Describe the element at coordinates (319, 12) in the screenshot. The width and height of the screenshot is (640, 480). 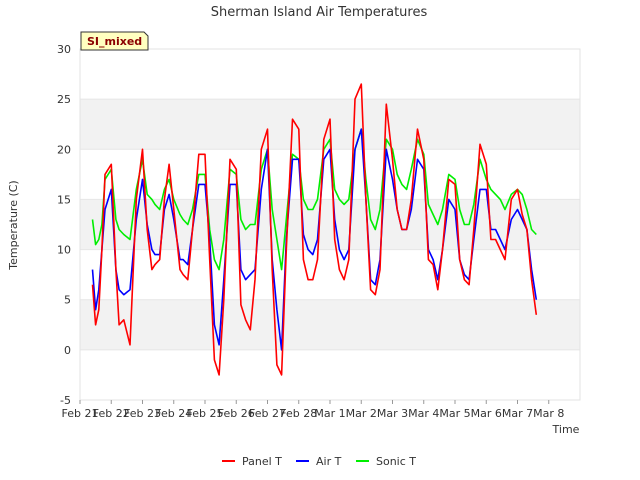
I see `chart-title: Sherman Island Air Temperatures` at that location.